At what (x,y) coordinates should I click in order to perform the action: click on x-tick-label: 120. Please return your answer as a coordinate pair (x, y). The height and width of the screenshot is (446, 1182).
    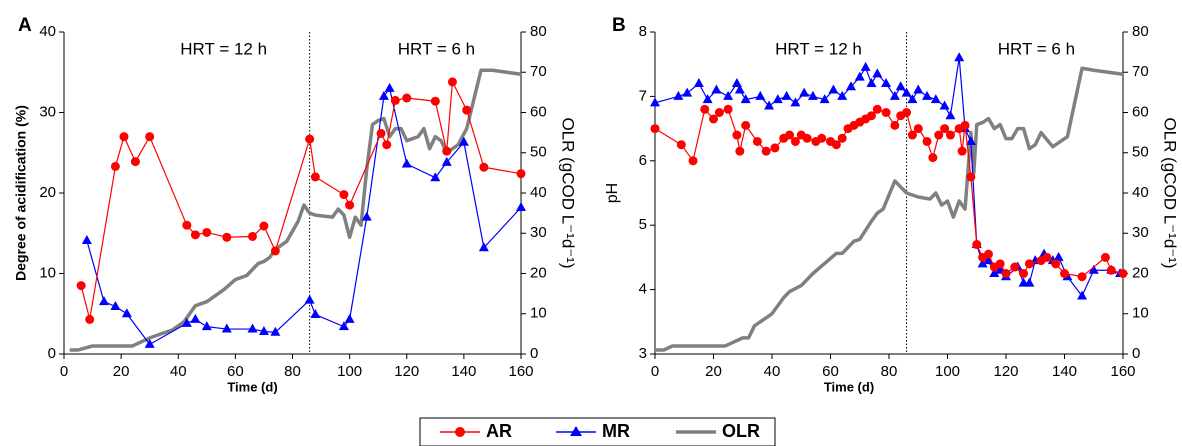
    Looking at the image, I should click on (406, 371).